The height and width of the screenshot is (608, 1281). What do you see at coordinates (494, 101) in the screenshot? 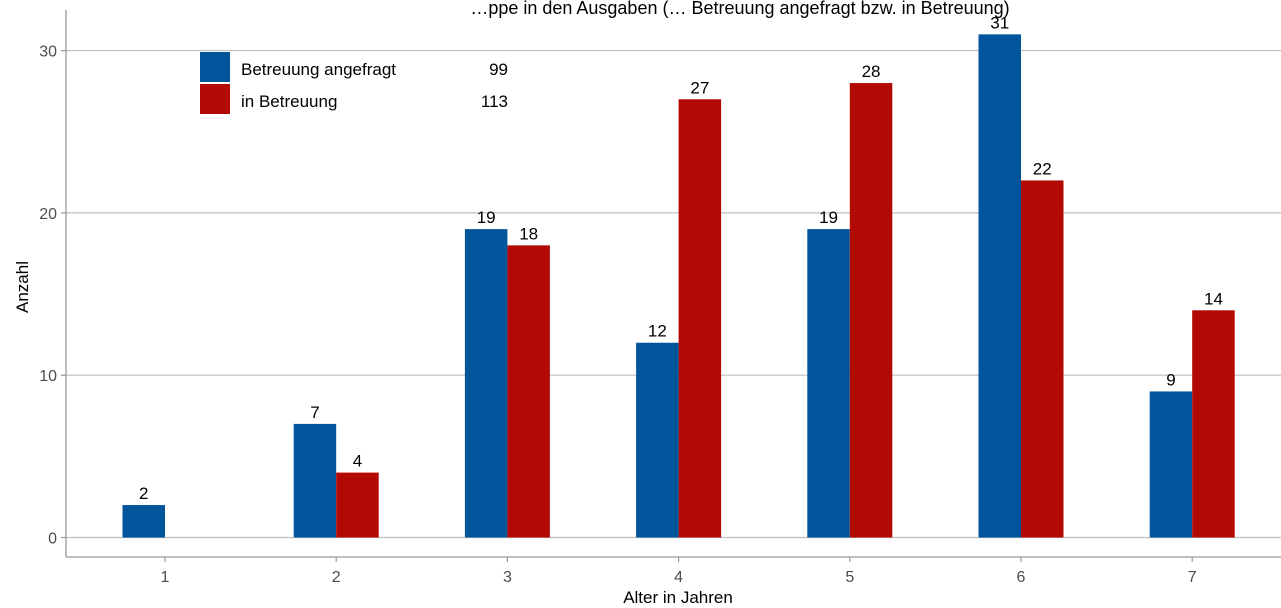
I see `legend-total-2: 113` at bounding box center [494, 101].